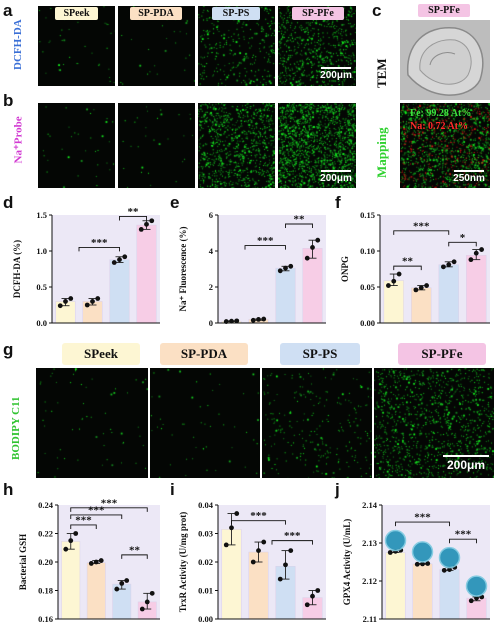  I want to click on mapping-canvas, so click(445, 145).